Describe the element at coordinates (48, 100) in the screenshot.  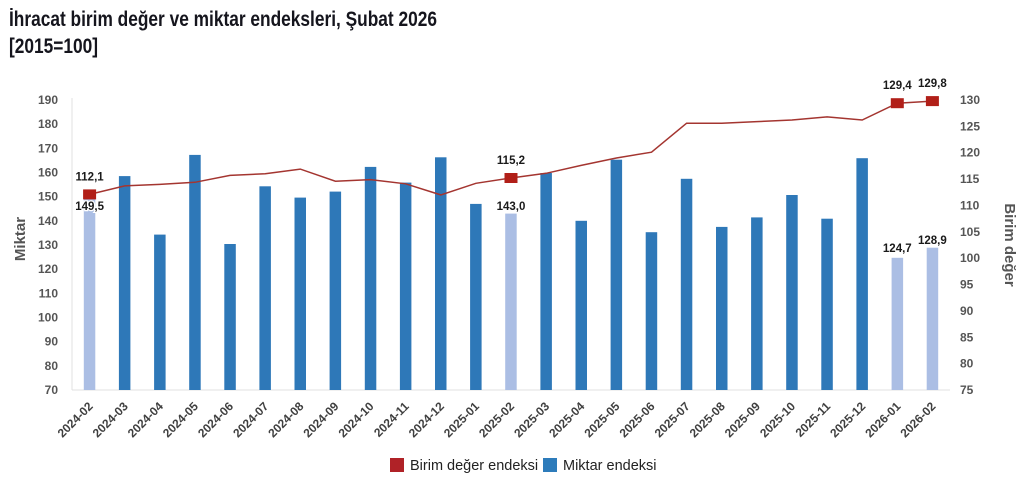
I see `svg-text: 190` at that location.